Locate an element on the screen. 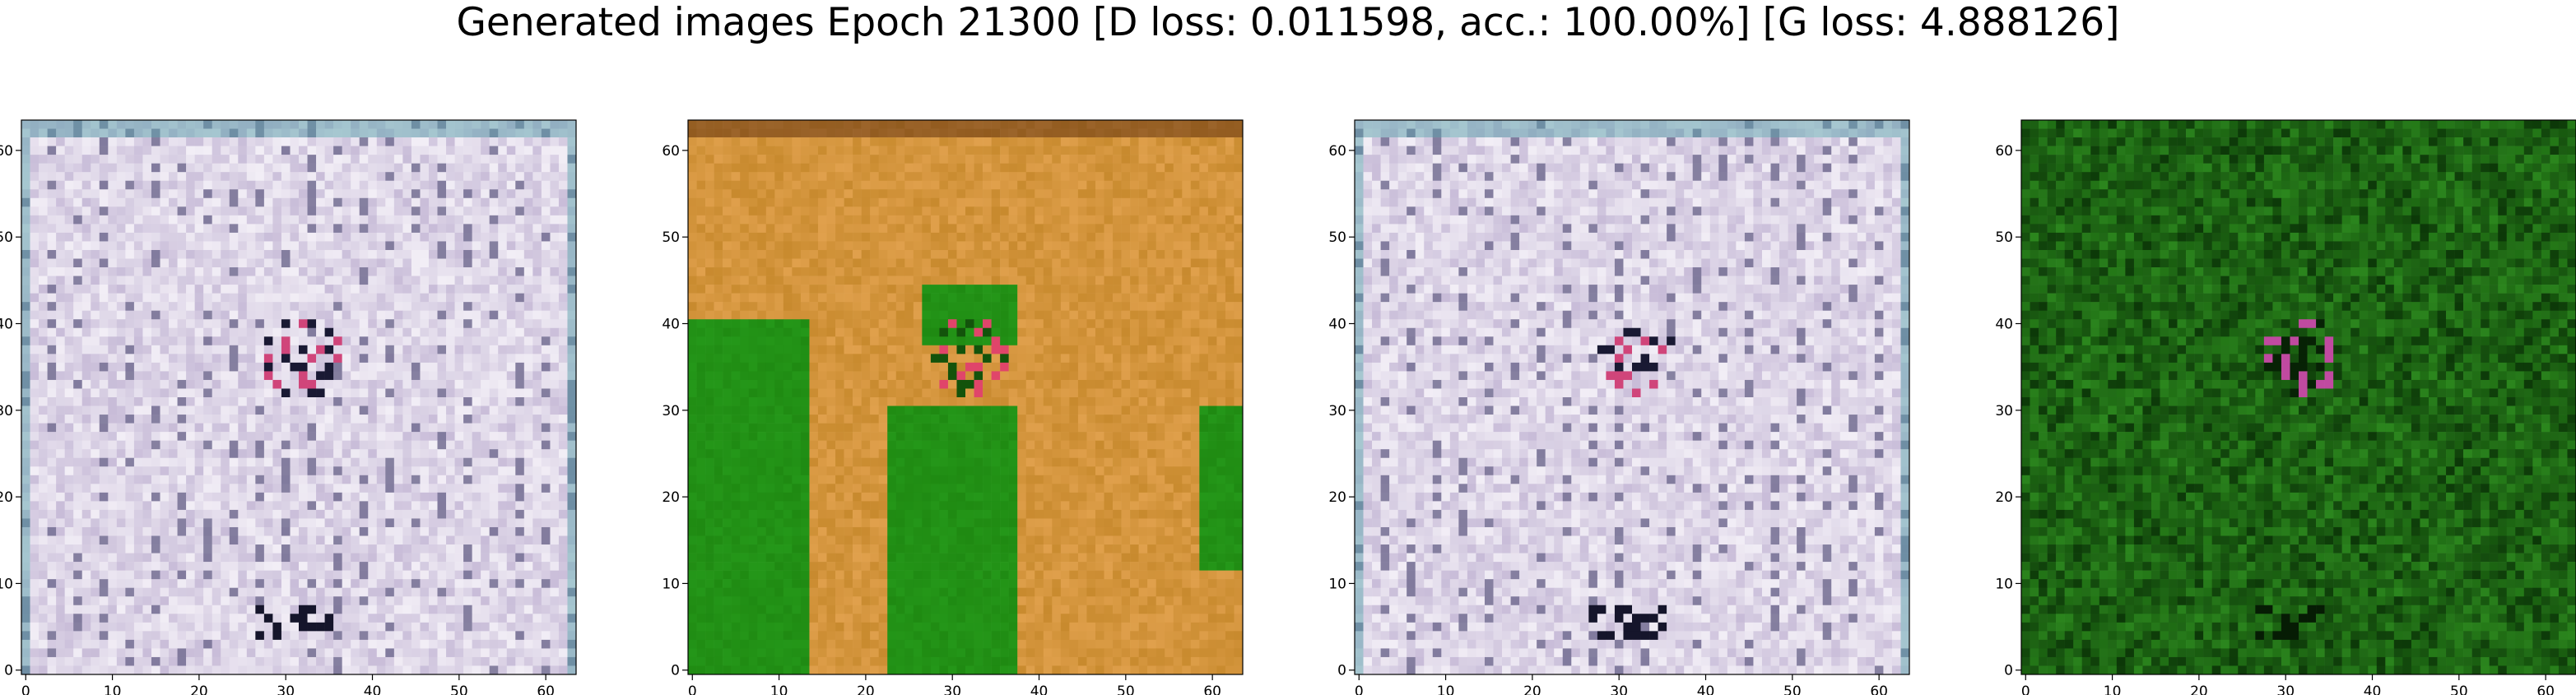  y-axis-2: 0 10 20 30 40 50 60 is located at coordinates (675, 411).